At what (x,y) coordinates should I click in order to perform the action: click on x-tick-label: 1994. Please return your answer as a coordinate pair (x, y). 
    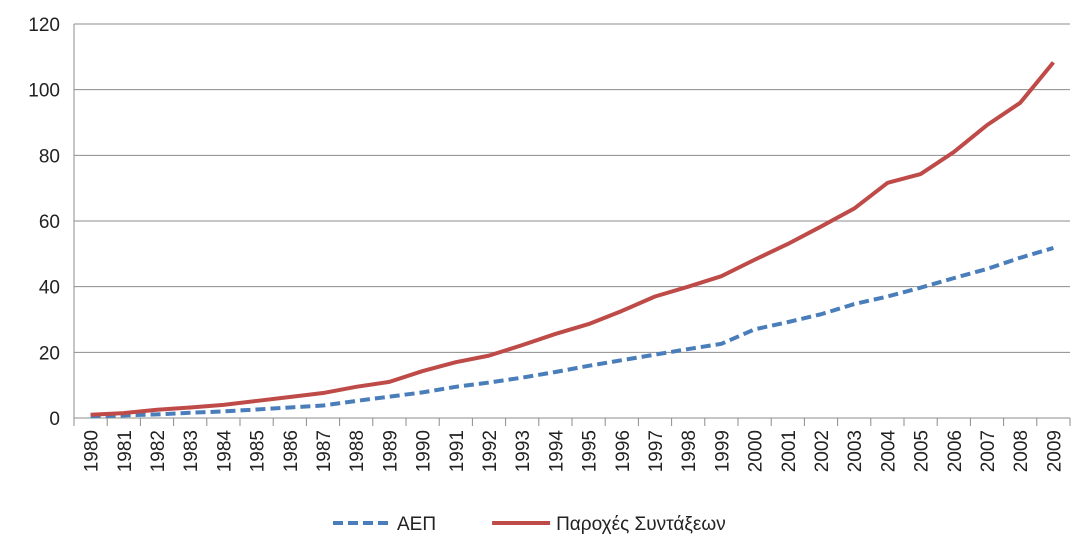
    Looking at the image, I should click on (556, 451).